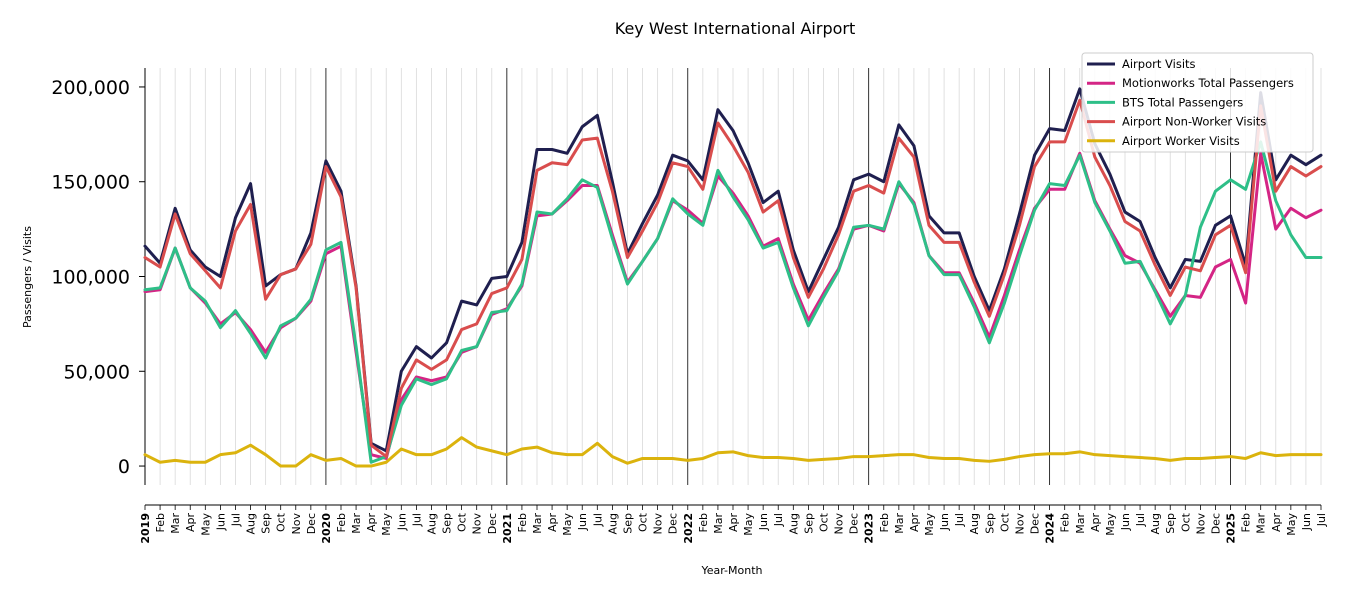 The image size is (1350, 600). What do you see at coordinates (733, 452) in the screenshot?
I see `series-line-airport-worker-visits` at bounding box center [733, 452].